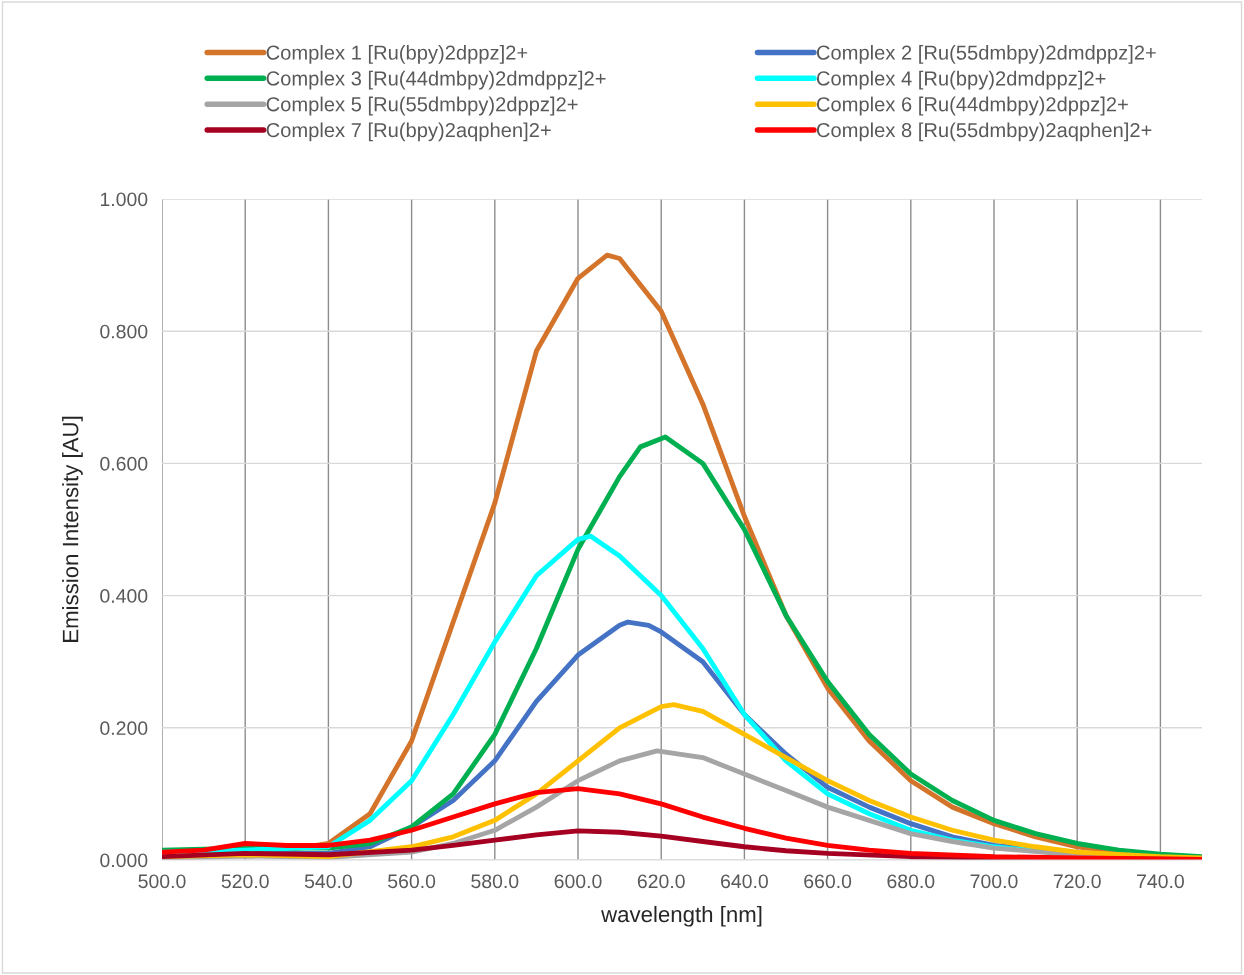 The image size is (1244, 975). Describe the element at coordinates (124, 728) in the screenshot. I see `y-tick-label: 0.200` at that location.